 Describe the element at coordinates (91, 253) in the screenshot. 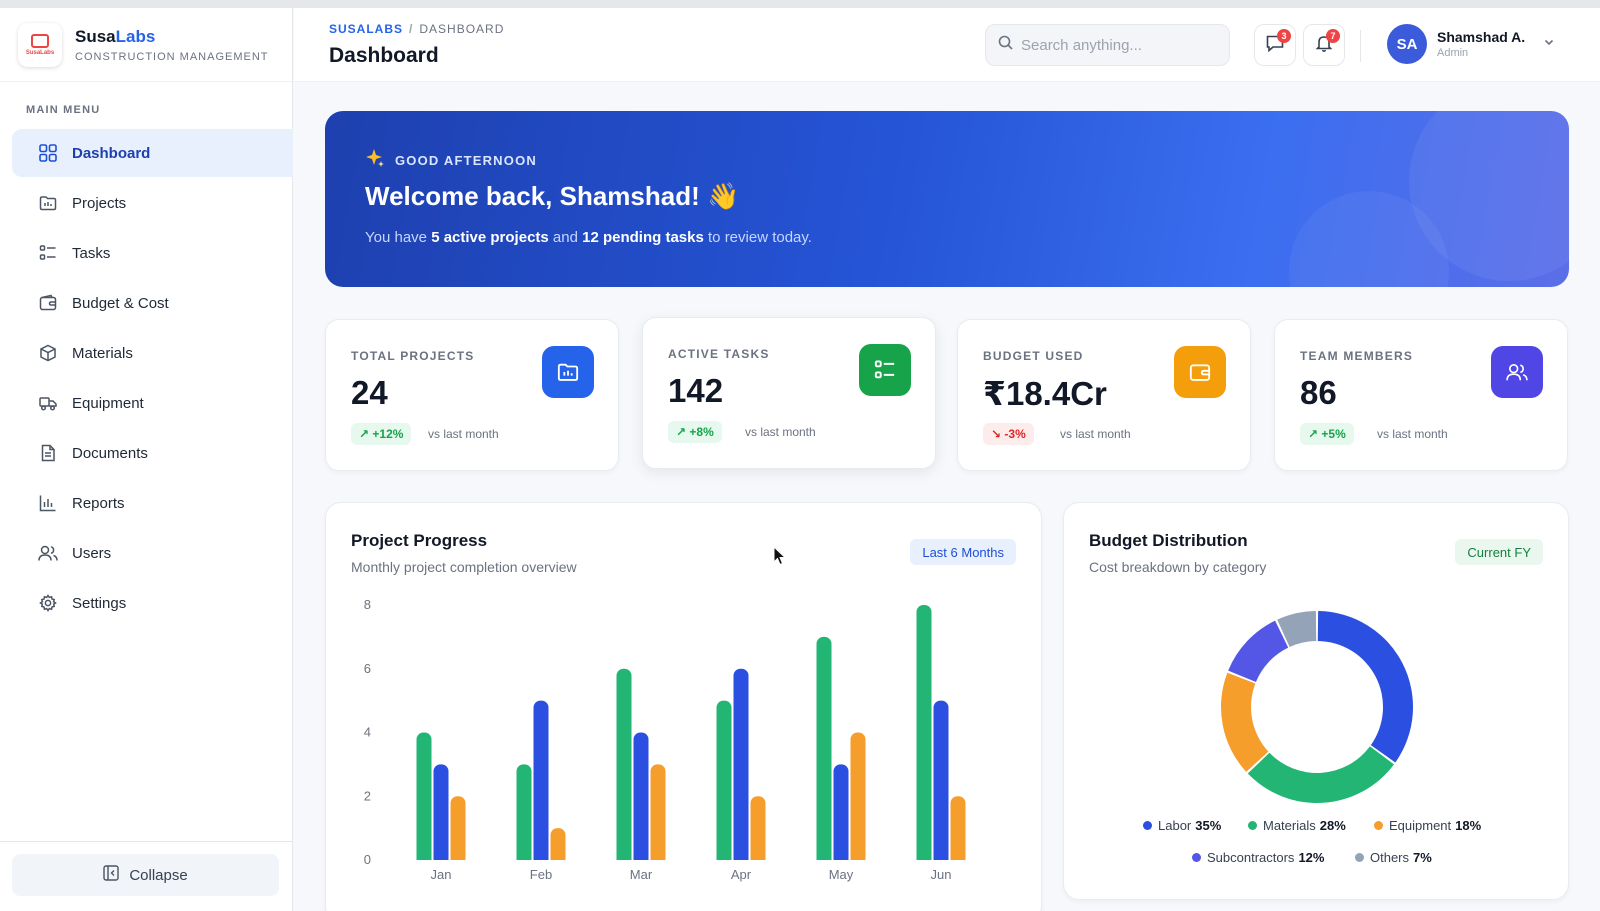

I see `sidebar-item-label: Tasks` at that location.